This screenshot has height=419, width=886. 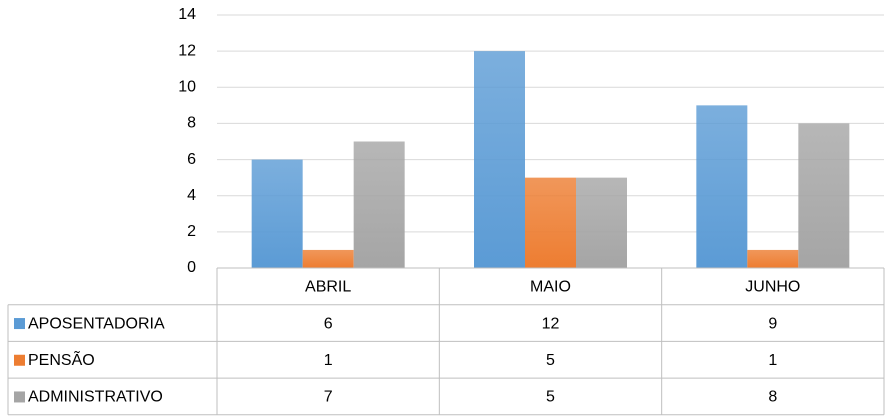 I want to click on table-value: 8, so click(x=772, y=397).